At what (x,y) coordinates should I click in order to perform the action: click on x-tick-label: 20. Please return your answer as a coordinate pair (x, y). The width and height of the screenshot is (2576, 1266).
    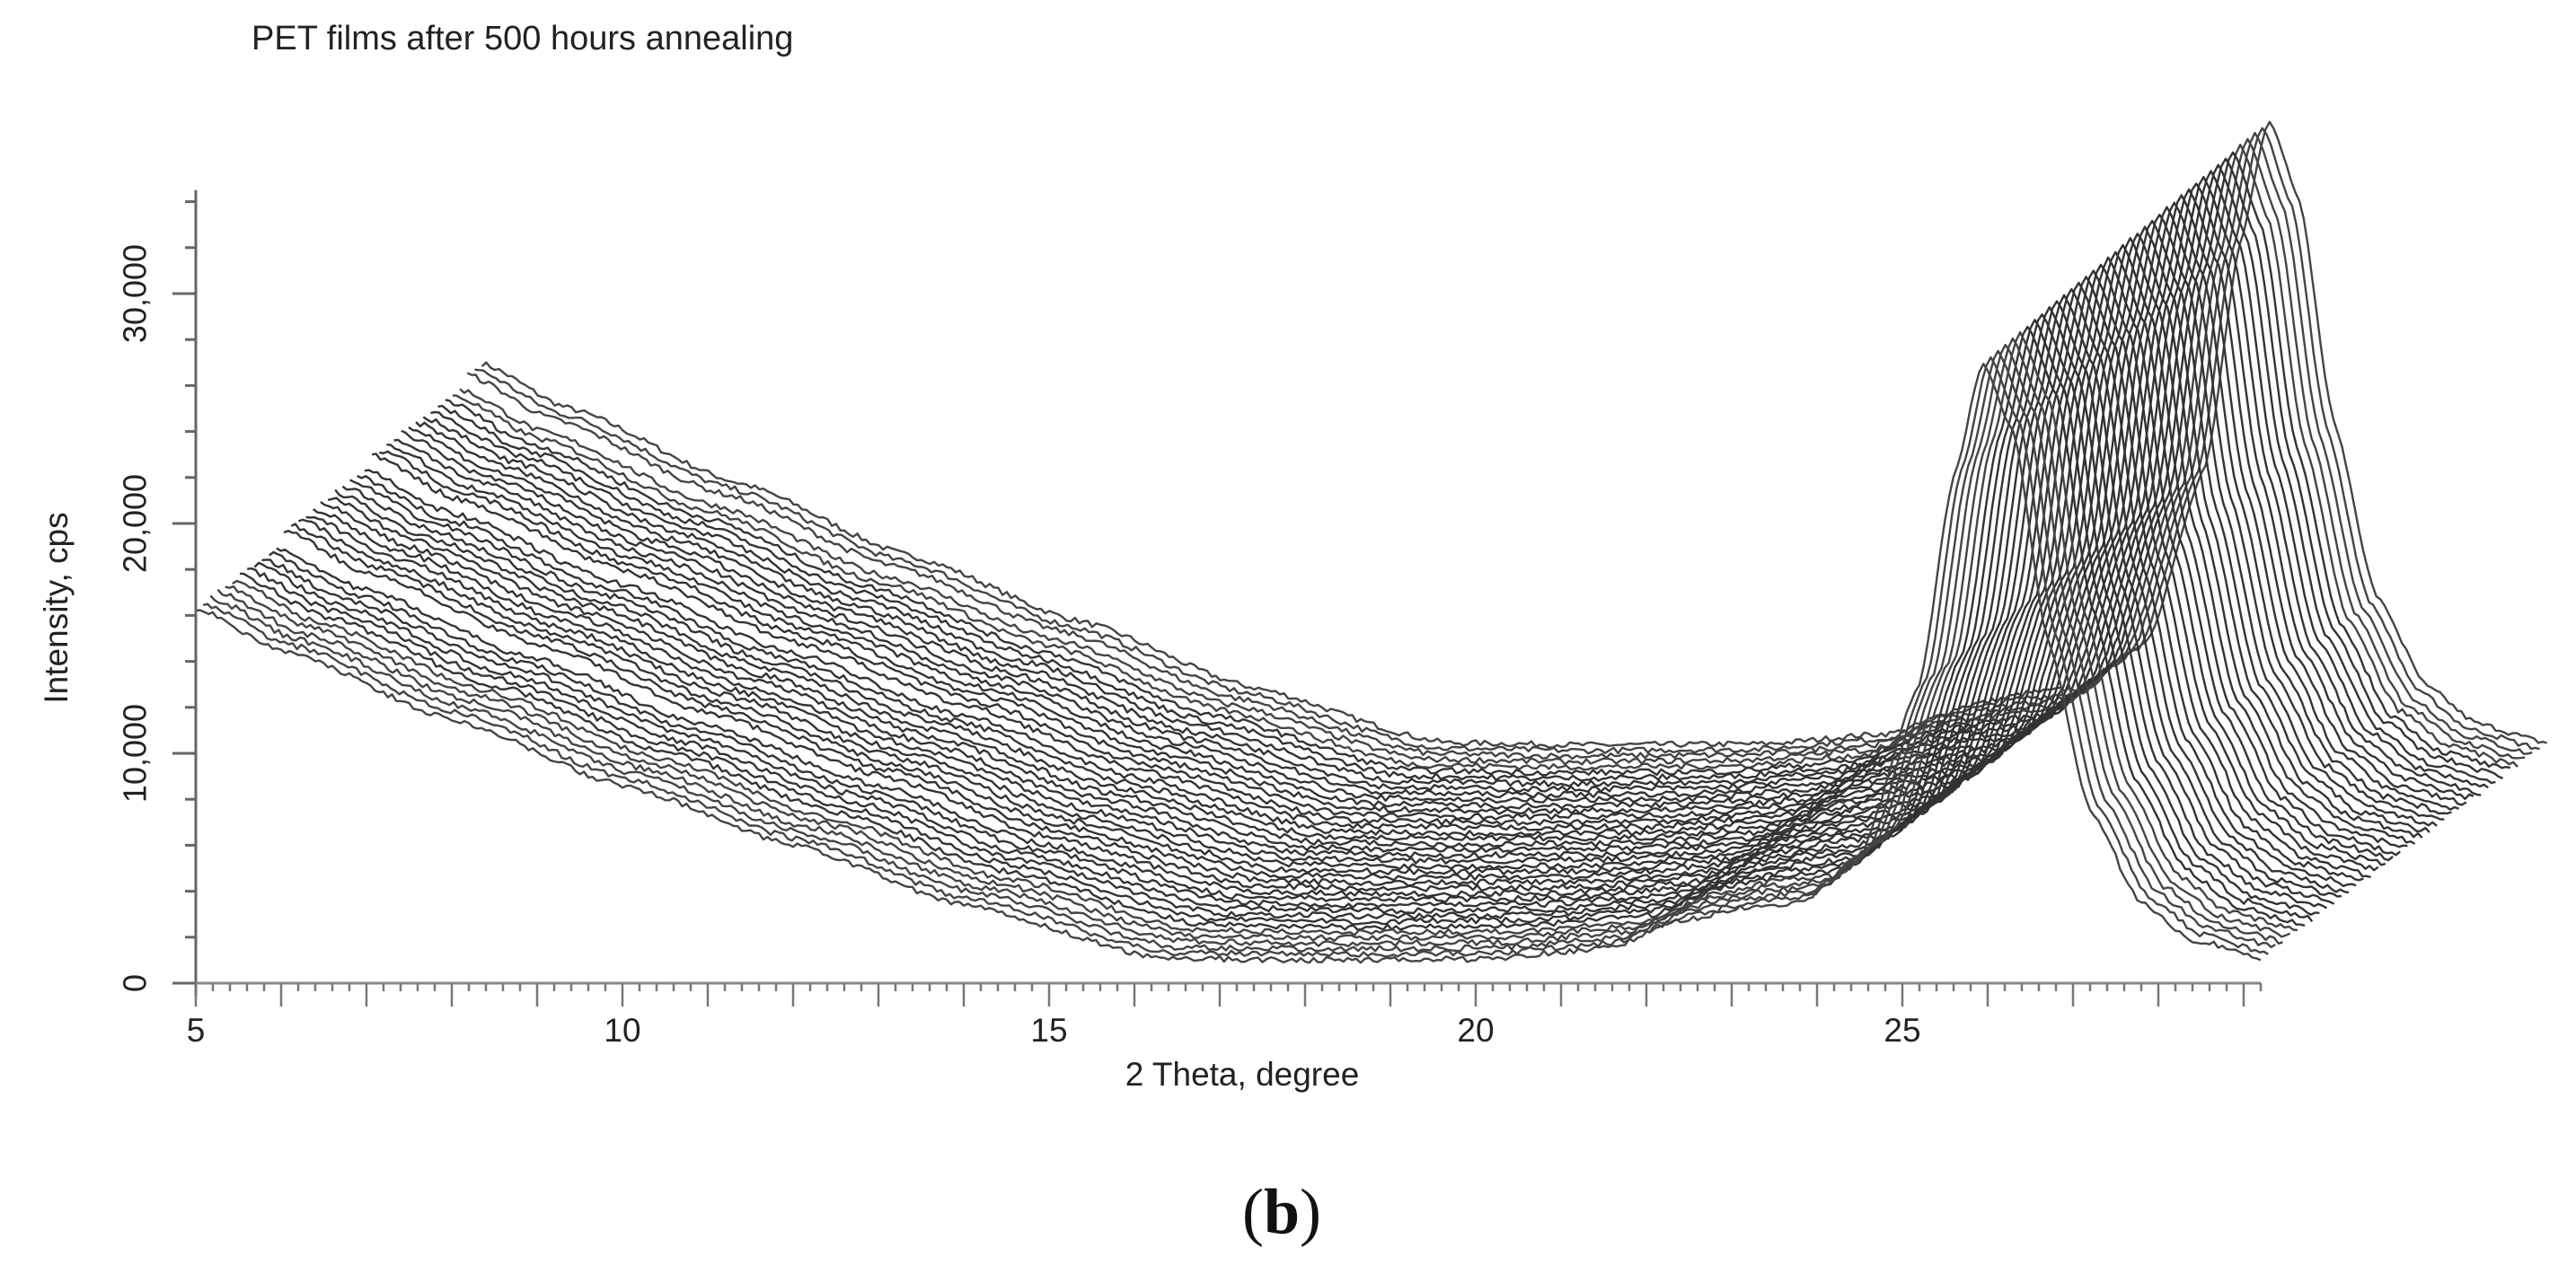
    Looking at the image, I should click on (1475, 1030).